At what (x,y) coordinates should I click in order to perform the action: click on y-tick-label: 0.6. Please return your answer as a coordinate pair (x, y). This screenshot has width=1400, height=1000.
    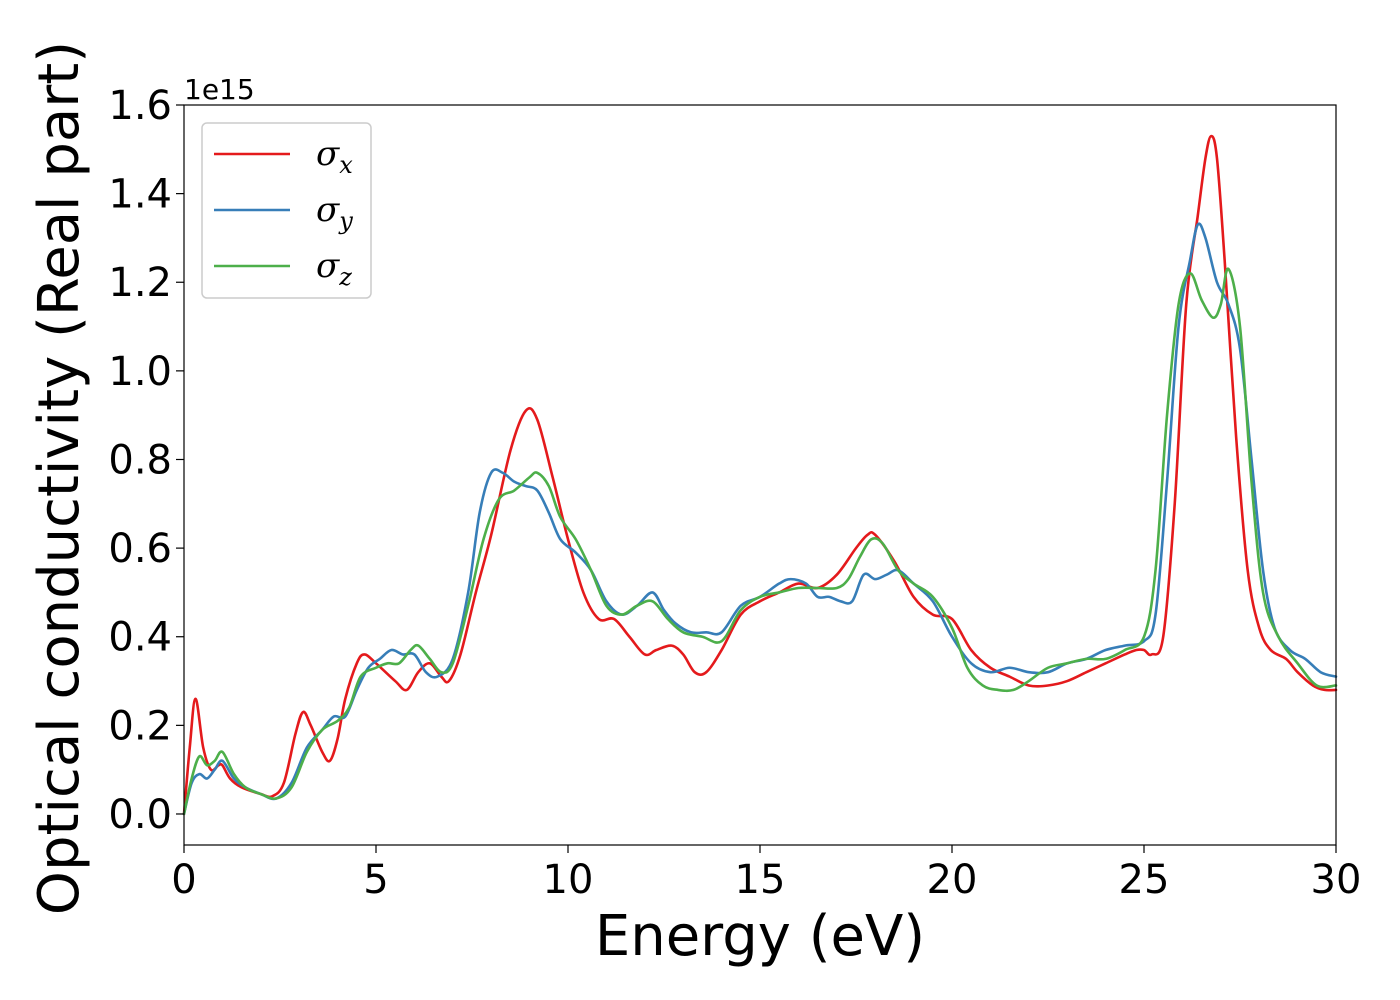
    Looking at the image, I should click on (140, 549).